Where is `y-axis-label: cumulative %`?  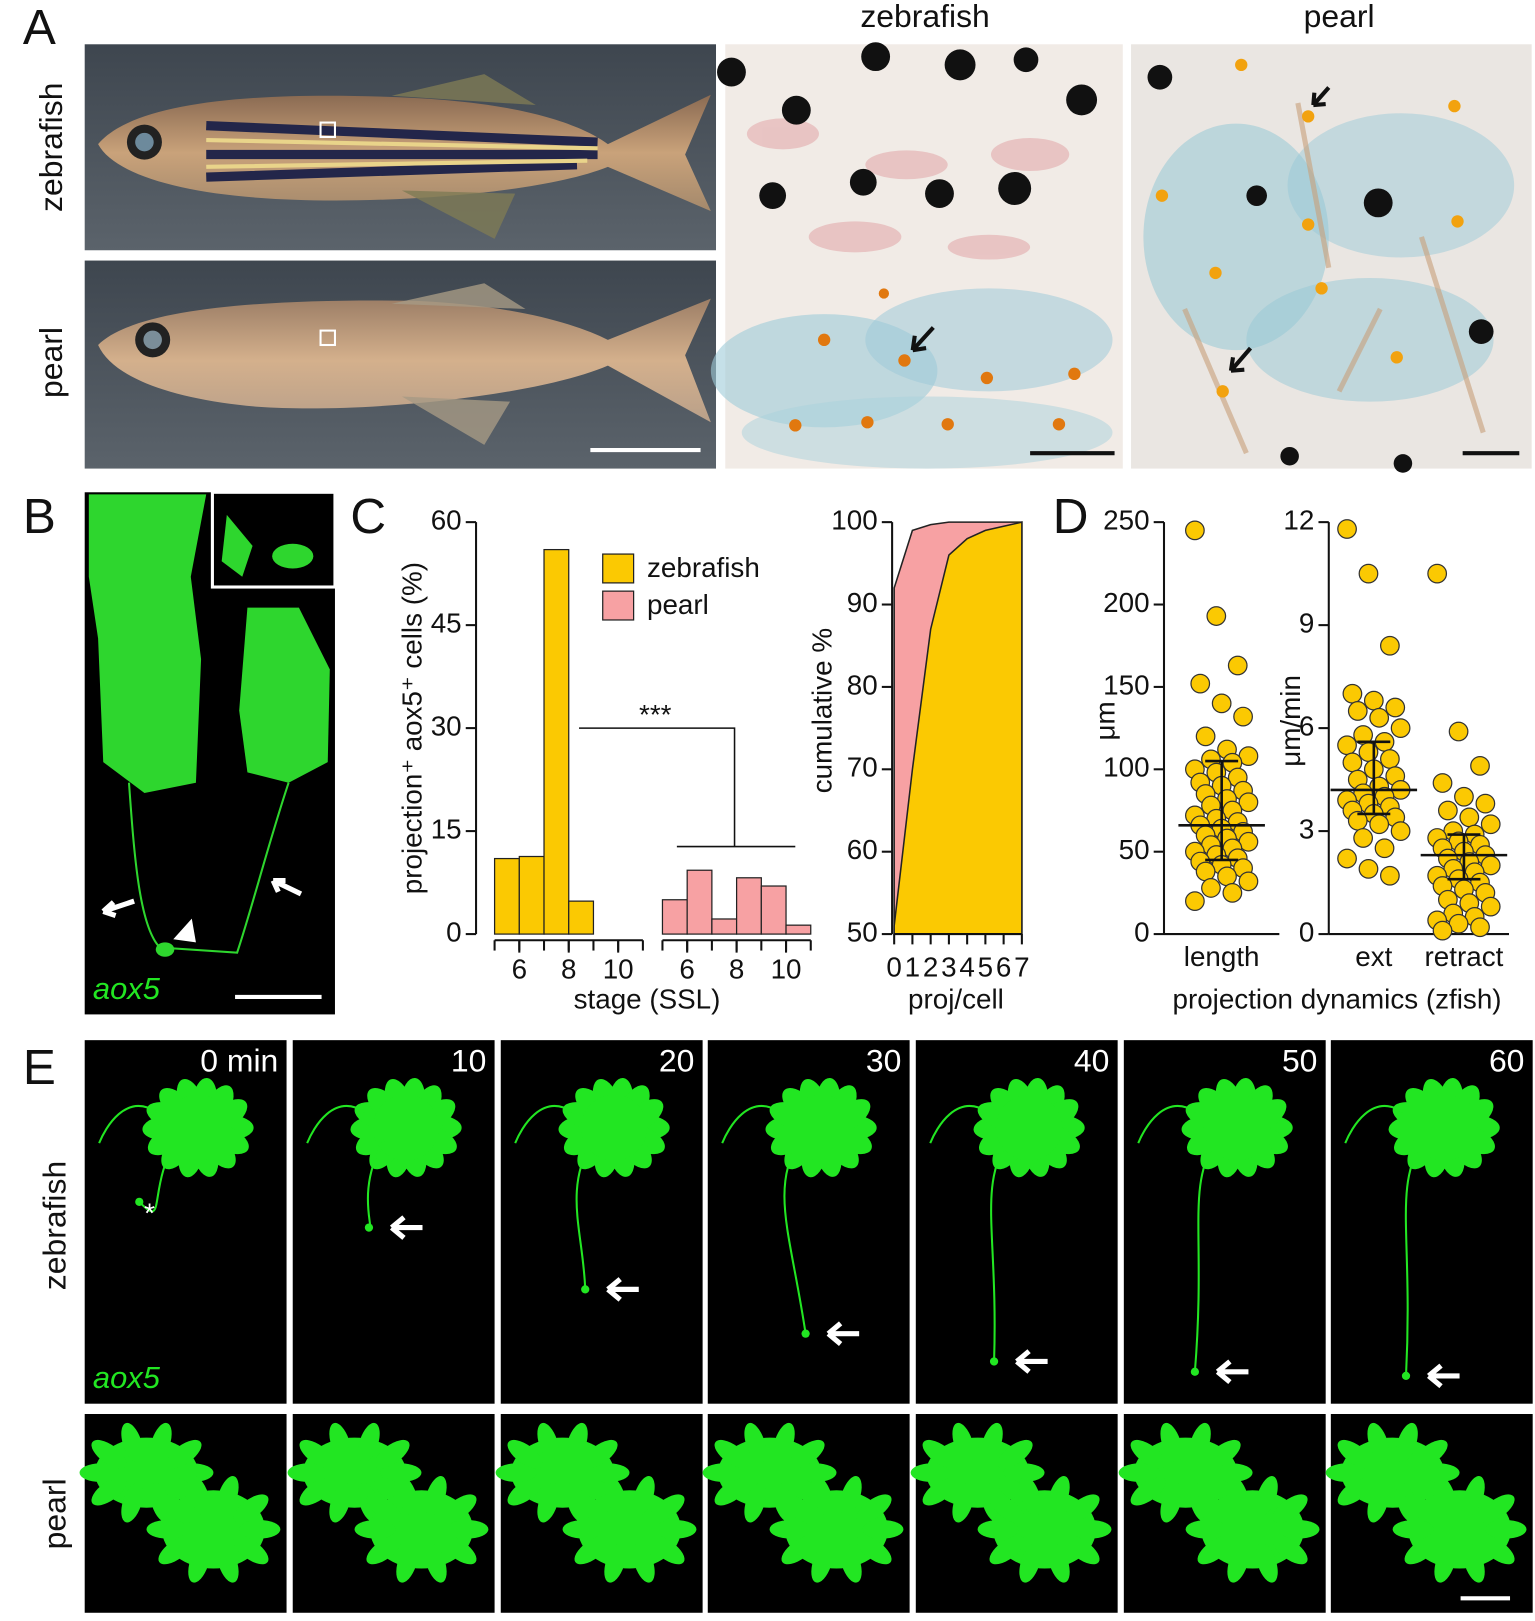
y-axis-label: cumulative % is located at coordinates (821, 710).